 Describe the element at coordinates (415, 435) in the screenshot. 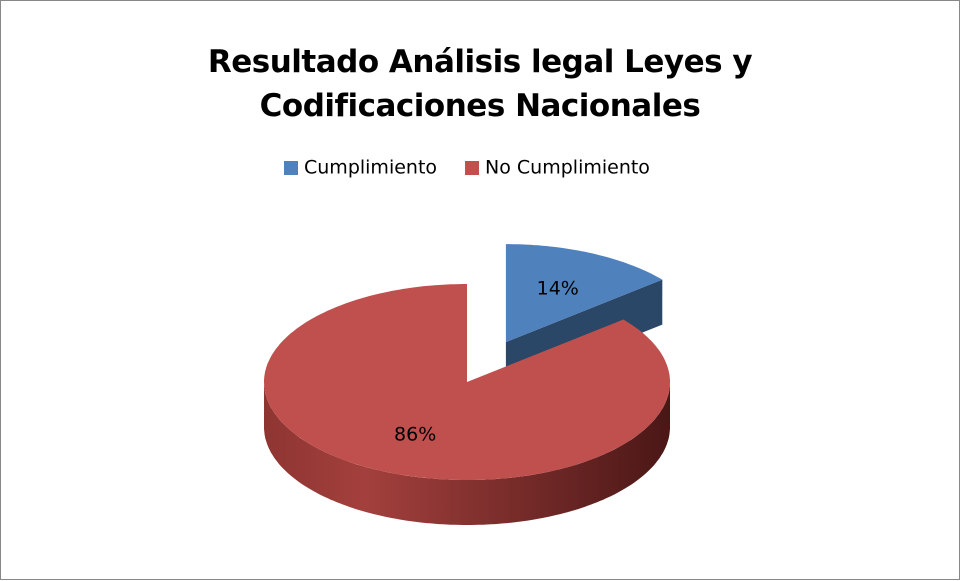

I see `data-label: 86%` at that location.